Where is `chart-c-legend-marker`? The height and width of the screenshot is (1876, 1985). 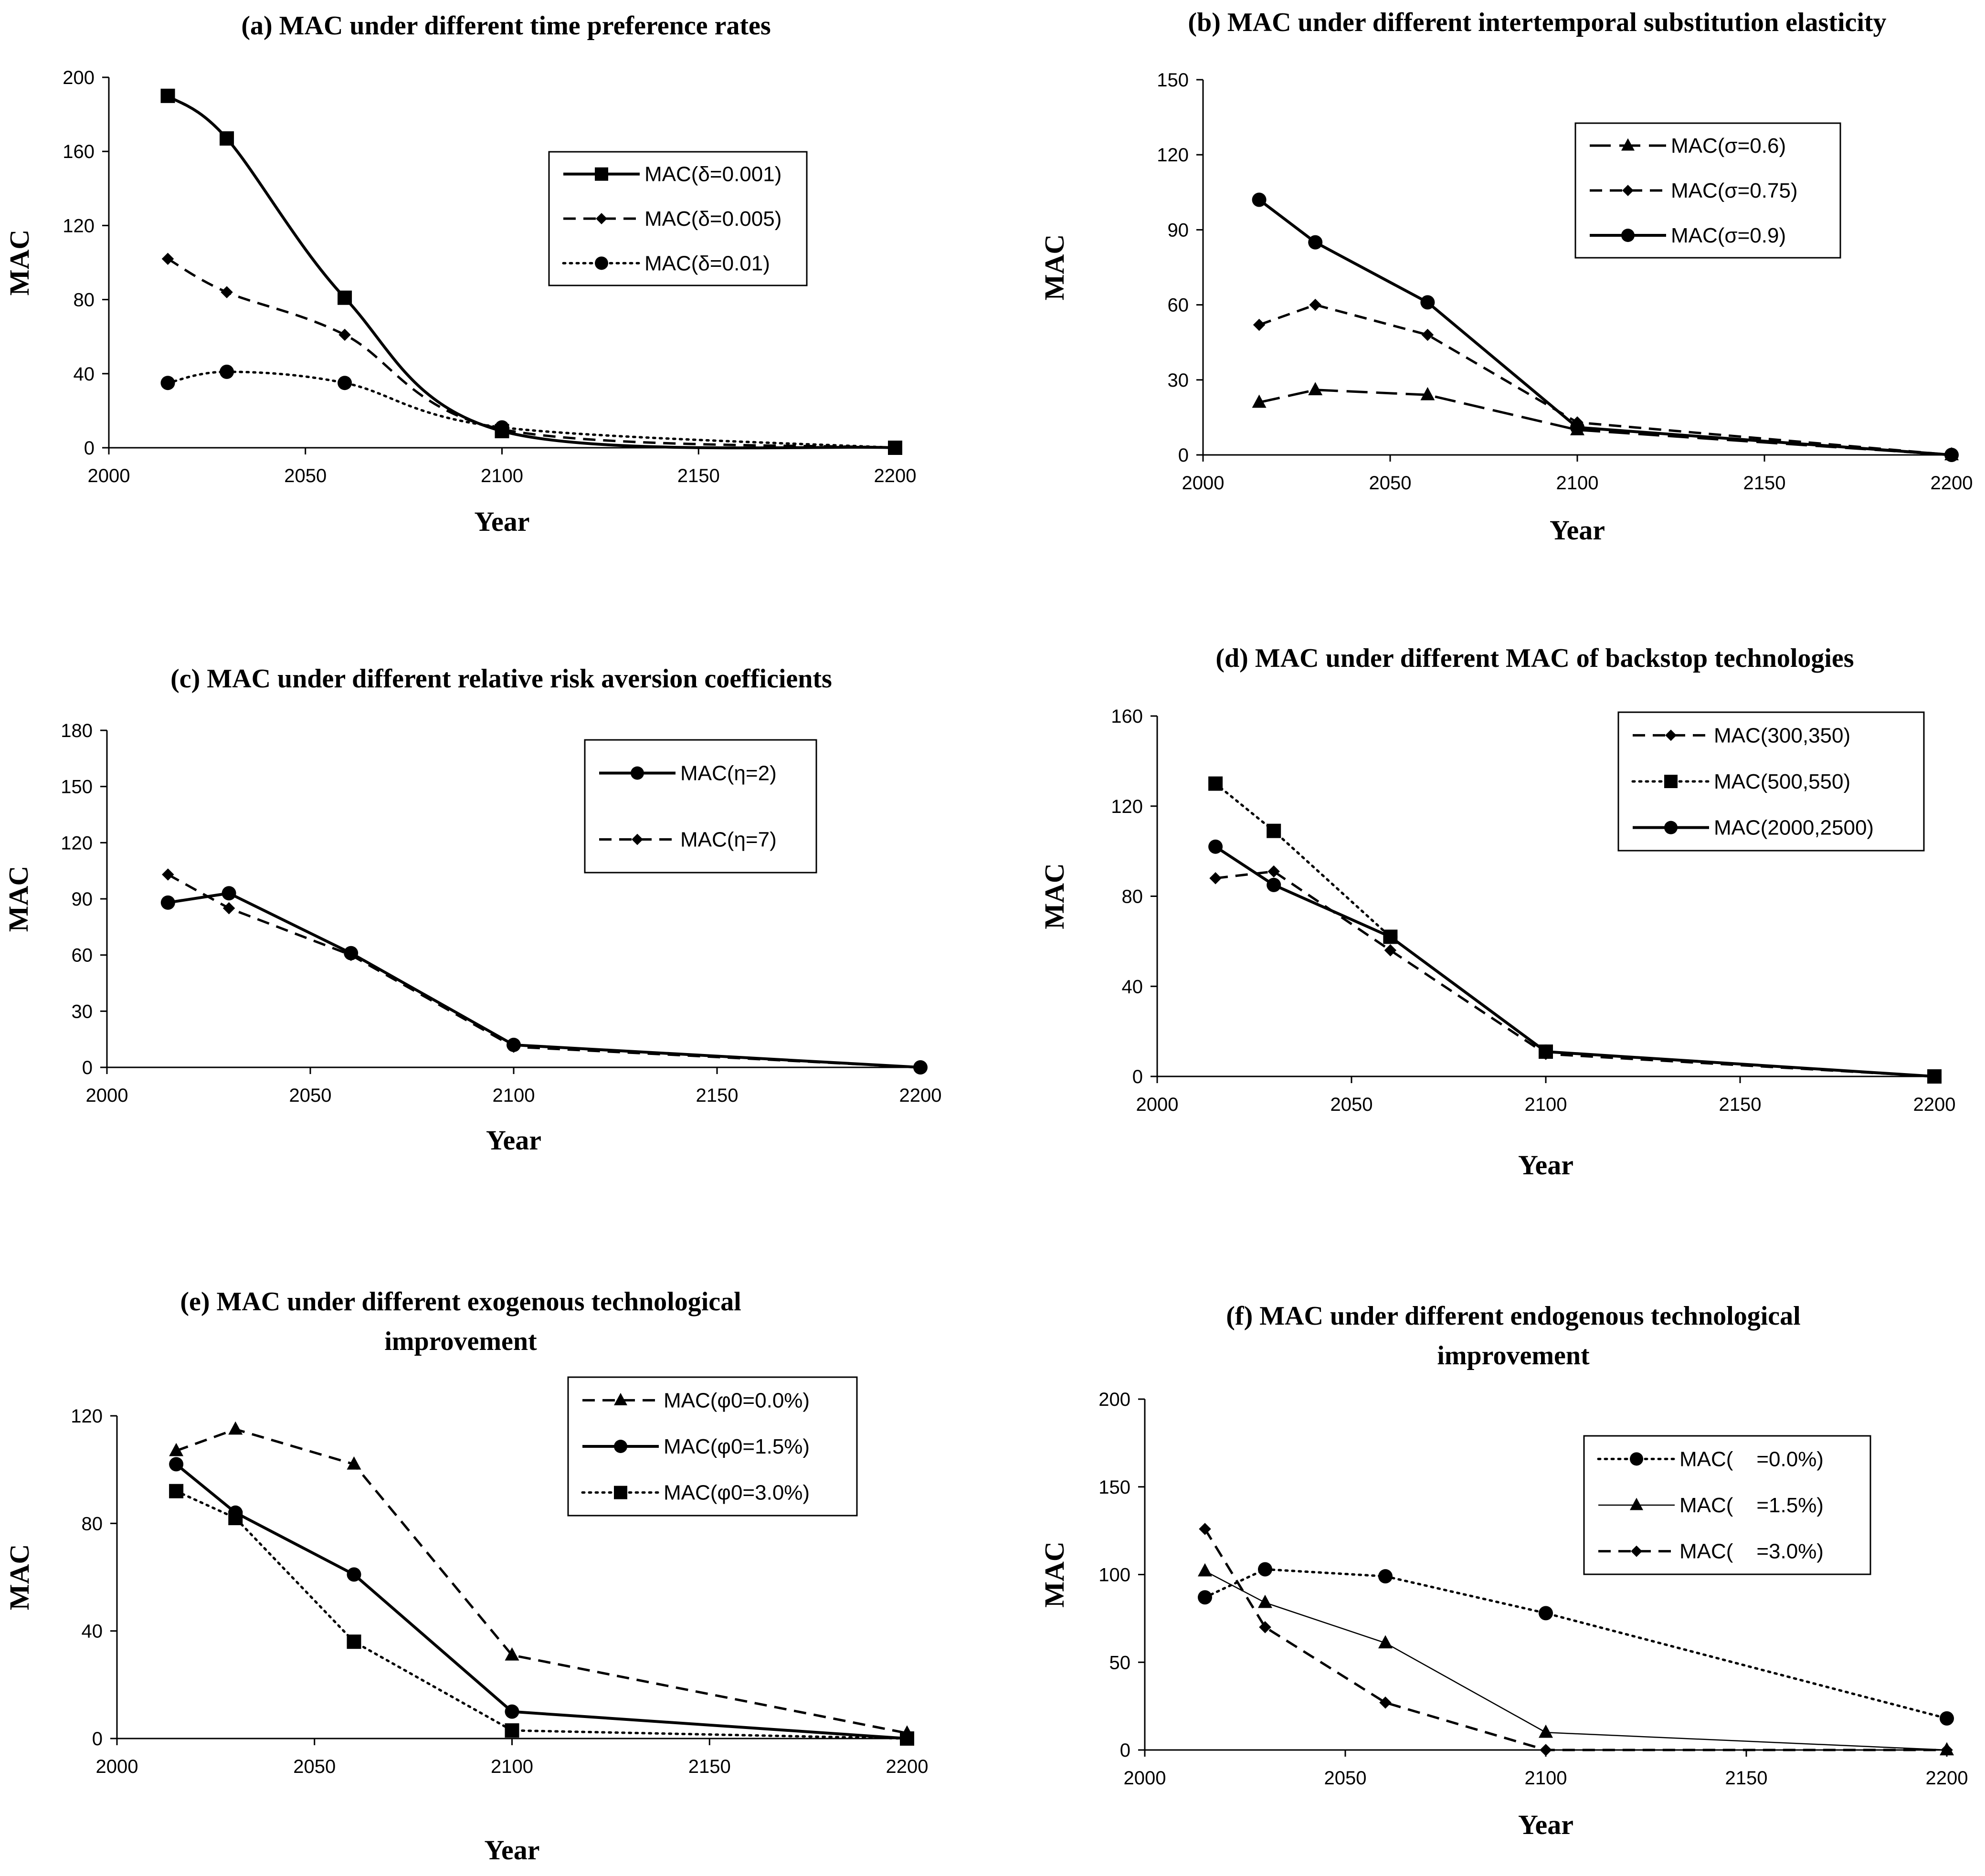 chart-c-legend-marker is located at coordinates (637, 773).